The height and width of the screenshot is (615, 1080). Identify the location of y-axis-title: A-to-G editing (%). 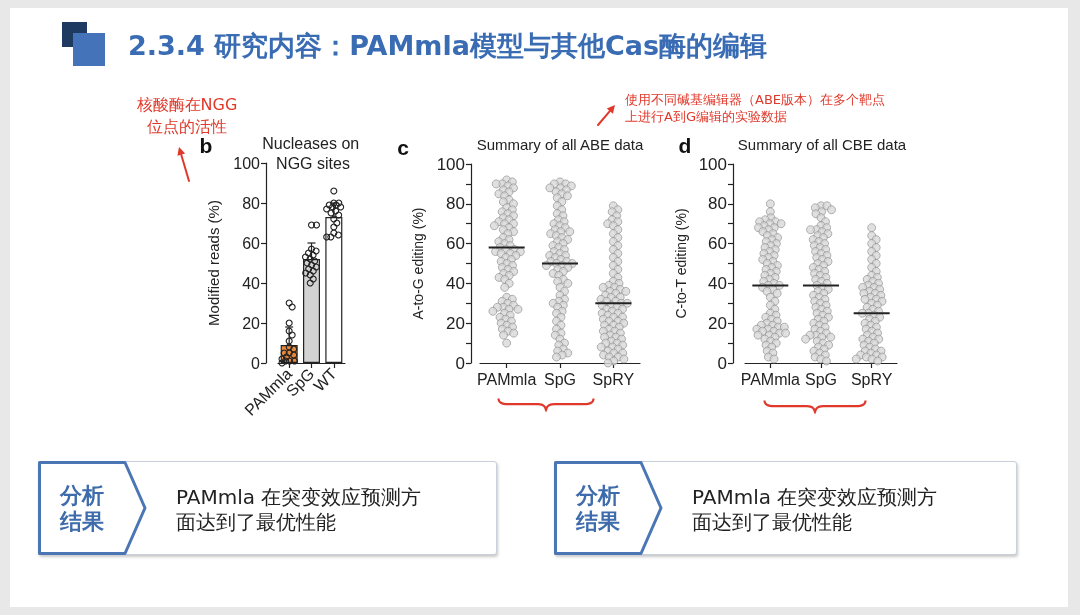
(418, 263).